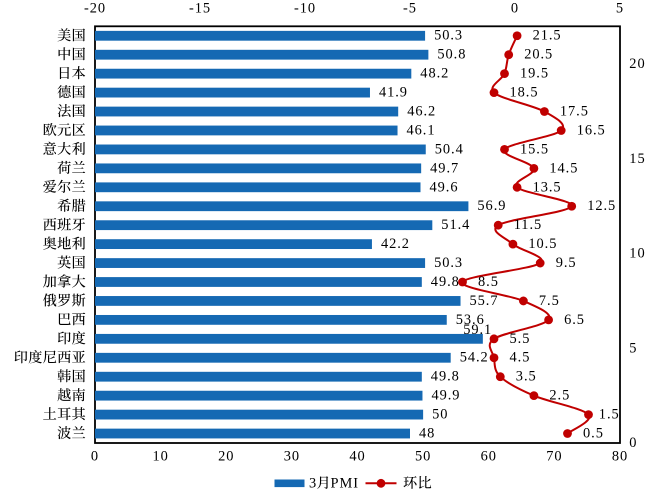  What do you see at coordinates (566, 263) in the screenshot?
I see `svg-text: 9.5` at bounding box center [566, 263].